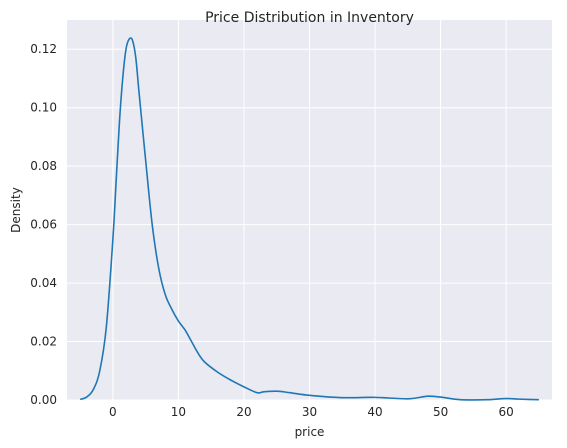  What do you see at coordinates (178, 412) in the screenshot?
I see `x-tick-label: 10` at bounding box center [178, 412].